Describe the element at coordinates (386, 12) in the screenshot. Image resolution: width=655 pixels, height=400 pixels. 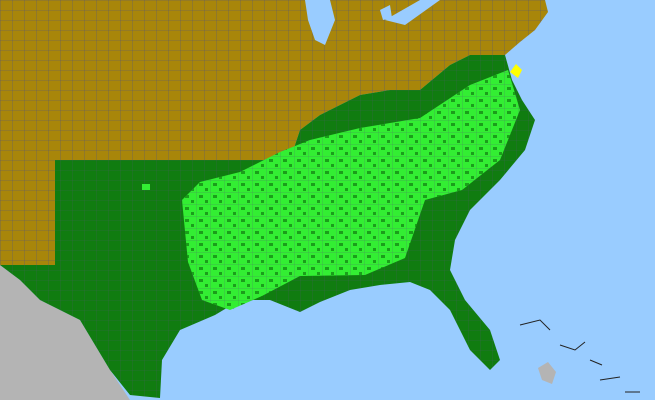
I see `lake-huron` at that location.